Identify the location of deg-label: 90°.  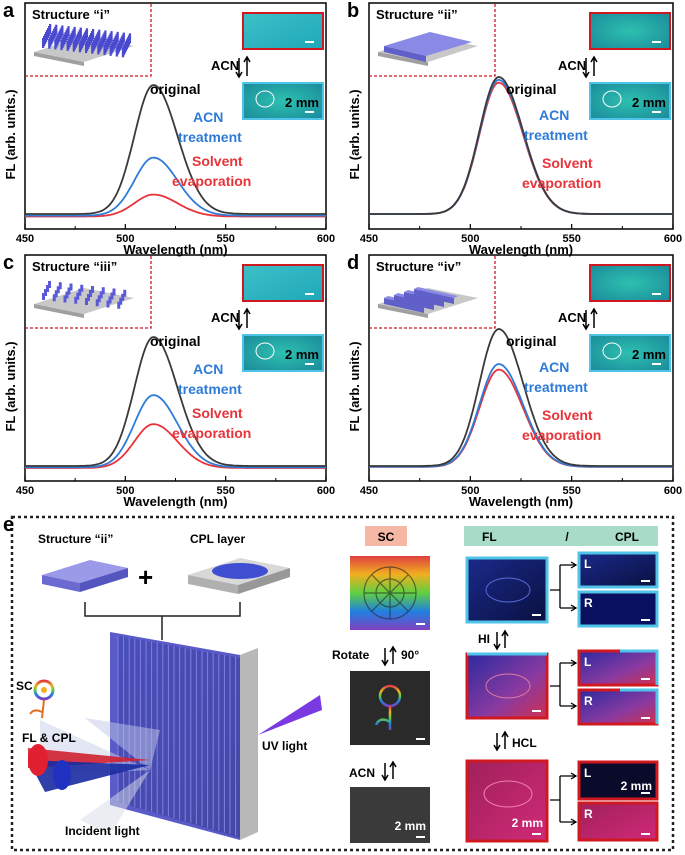
(410, 655).